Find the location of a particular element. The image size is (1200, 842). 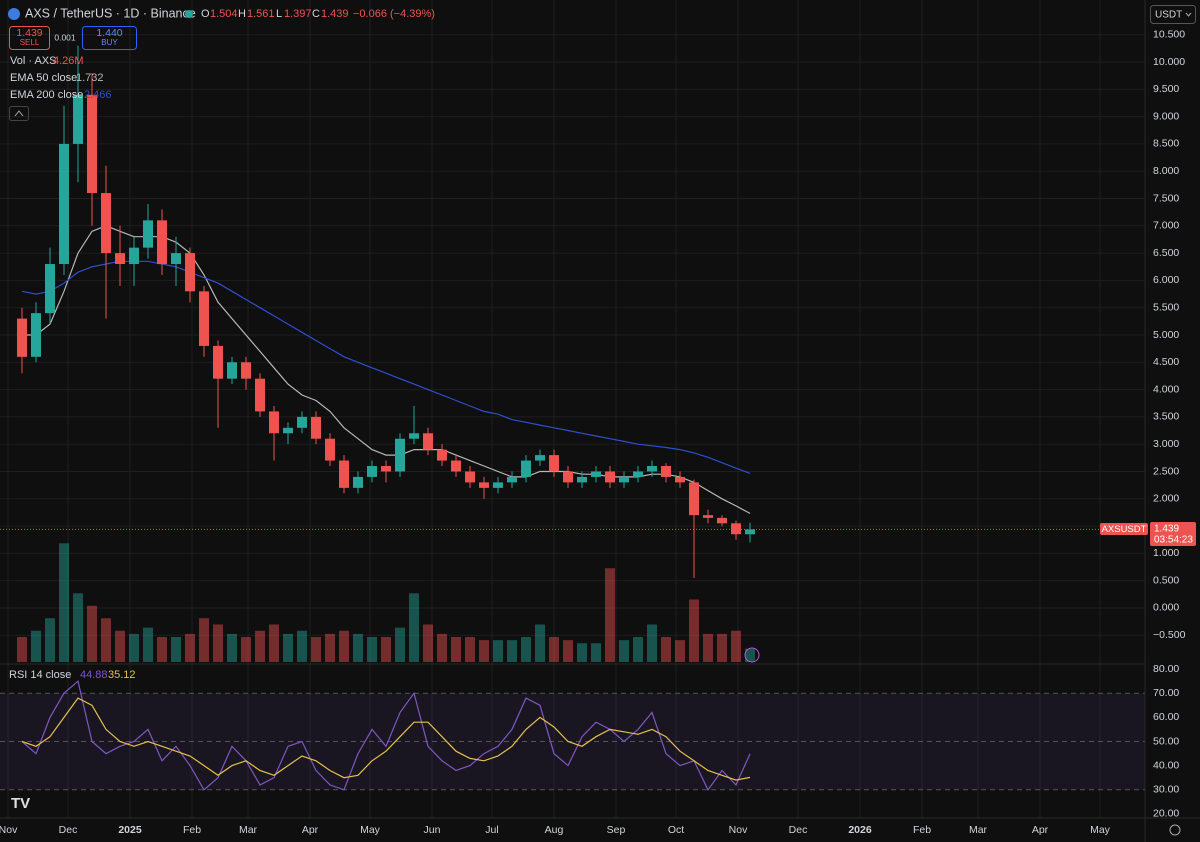

symbol-icon is located at coordinates (14, 14).